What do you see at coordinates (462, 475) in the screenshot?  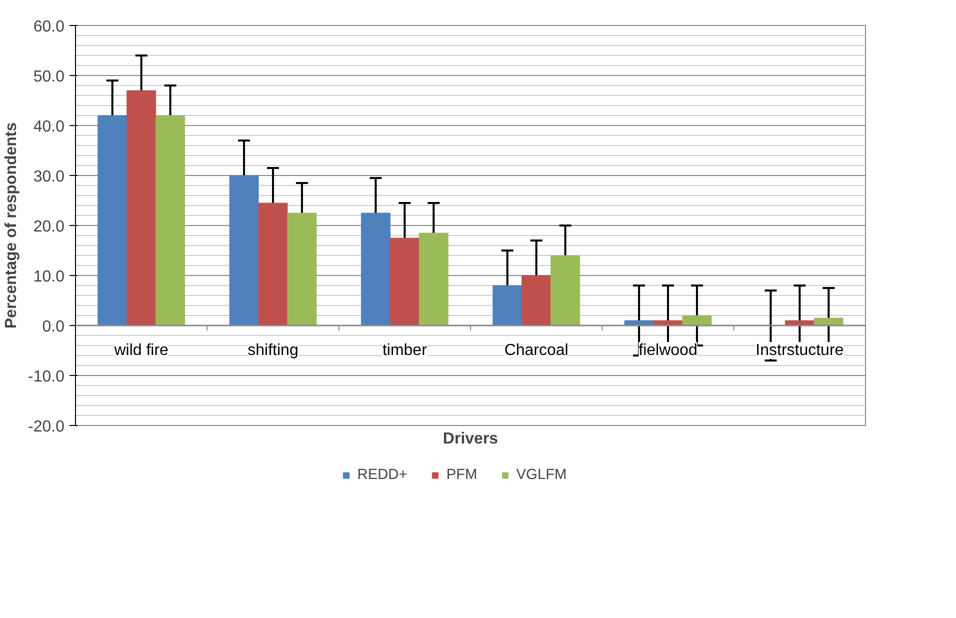 I see `legend-label: PFM` at bounding box center [462, 475].